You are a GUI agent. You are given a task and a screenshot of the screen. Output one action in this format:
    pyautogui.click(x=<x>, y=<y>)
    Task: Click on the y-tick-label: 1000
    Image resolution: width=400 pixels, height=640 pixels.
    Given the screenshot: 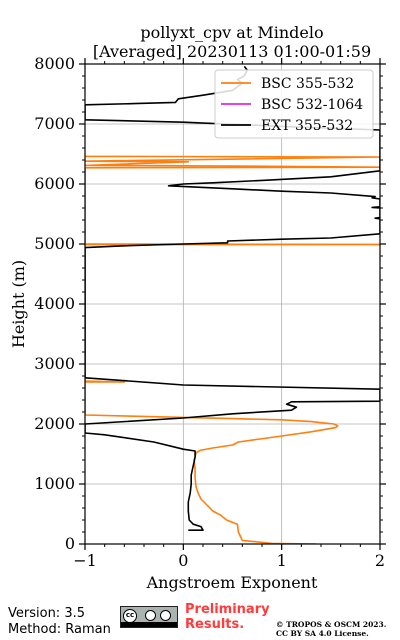 What is the action you would take?
    pyautogui.click(x=54, y=483)
    